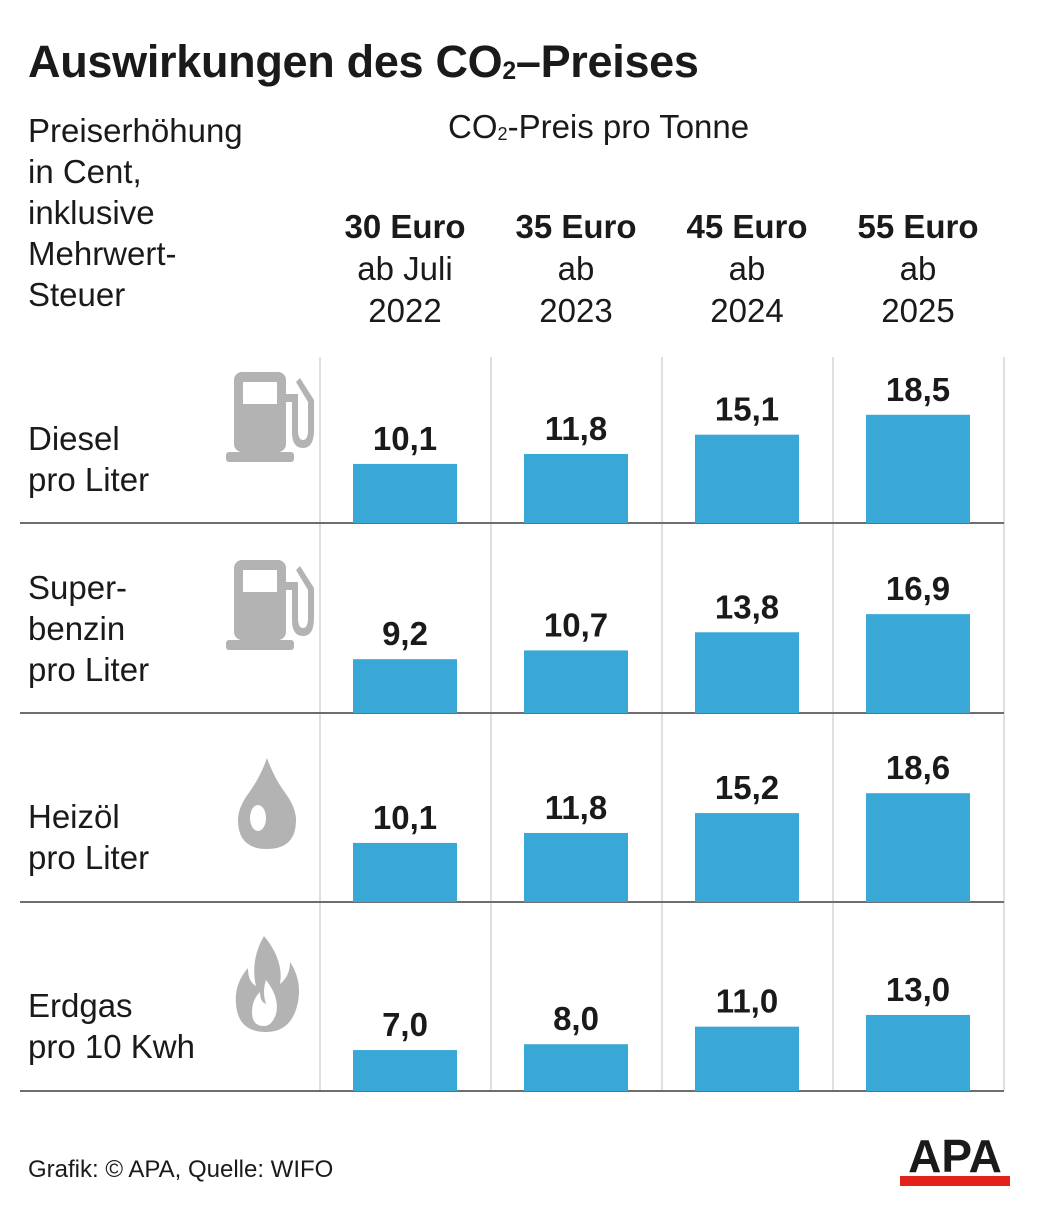 The width and height of the screenshot is (1040, 1205). What do you see at coordinates (918, 588) in the screenshot?
I see `data-label-superbenzin-3: 16,9` at bounding box center [918, 588].